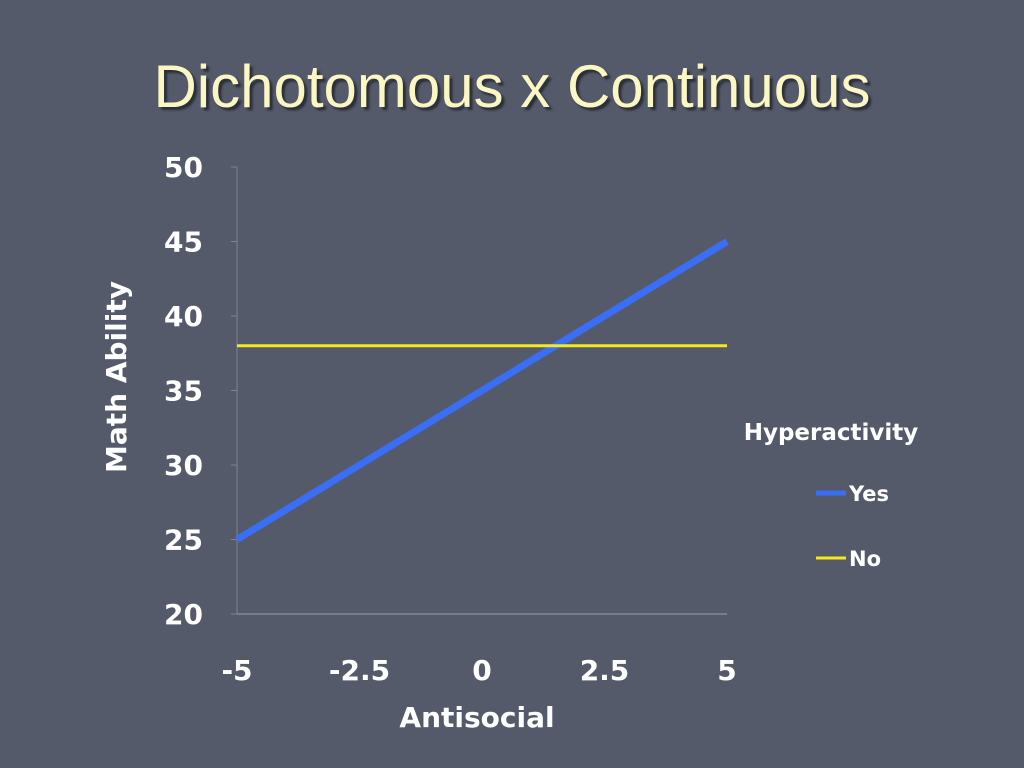 This screenshot has width=1024, height=768. Describe the element at coordinates (183, 316) in the screenshot. I see `y-tick-label: 40` at that location.